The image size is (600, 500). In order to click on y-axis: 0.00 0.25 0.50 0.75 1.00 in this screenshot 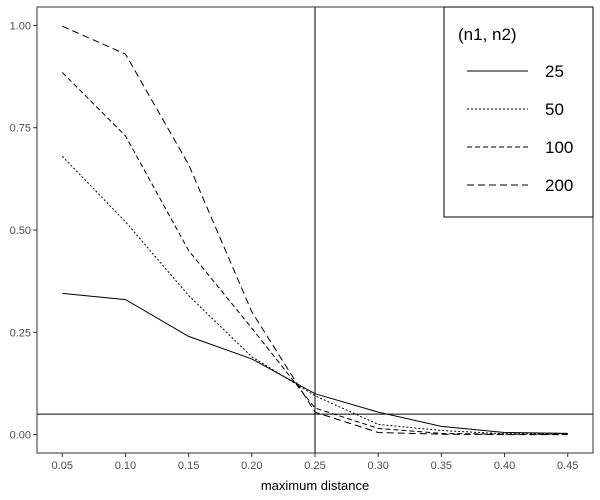, I will do `click(23, 231)`.